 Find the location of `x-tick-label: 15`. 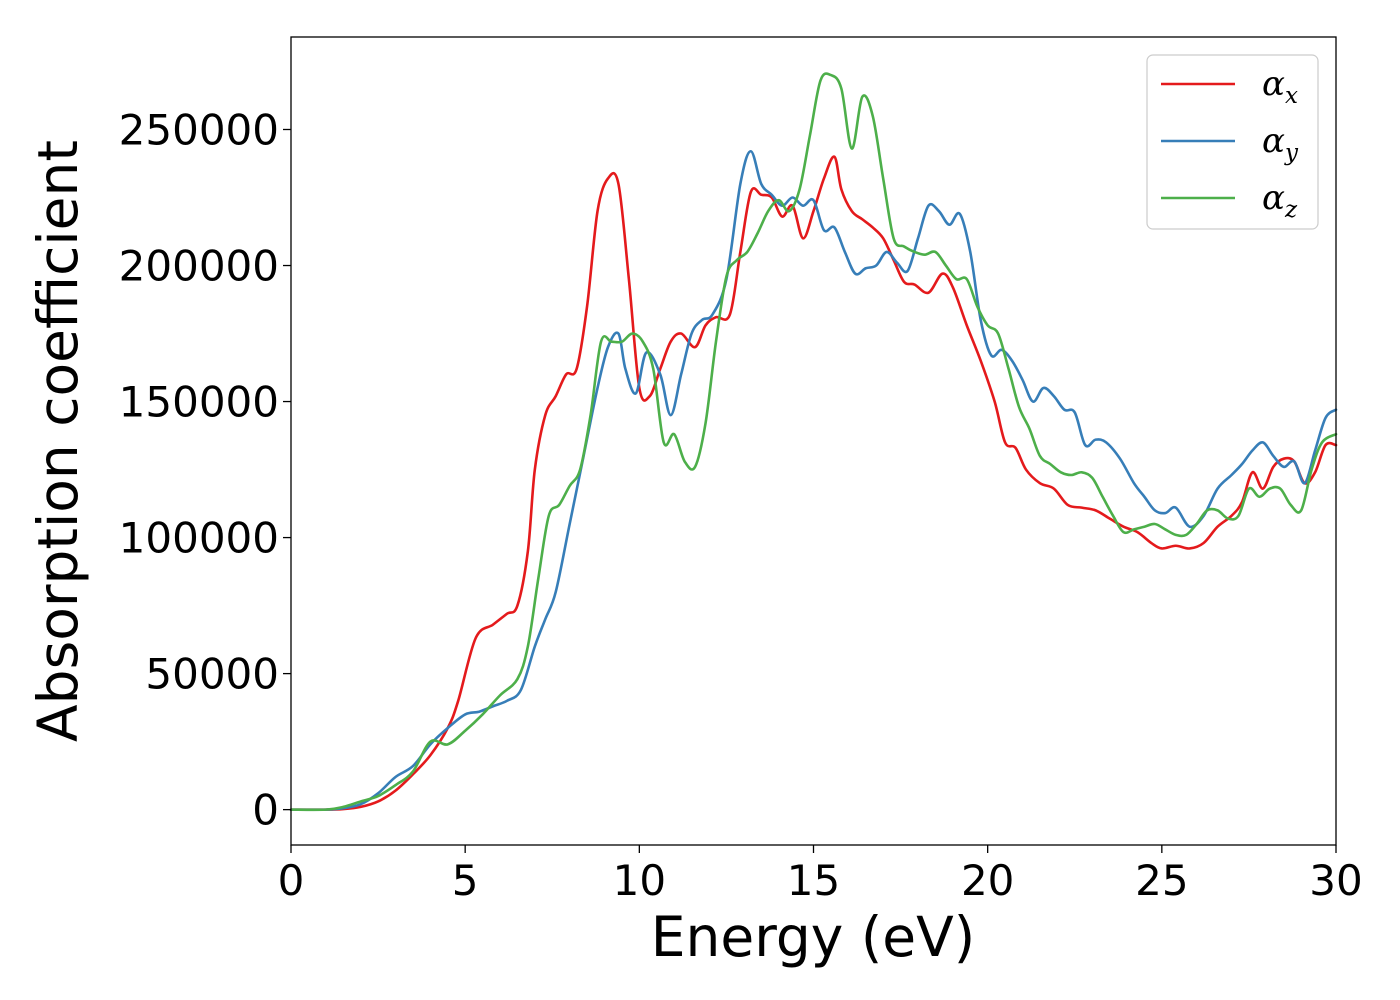

x-tick-label: 15 is located at coordinates (813, 880).